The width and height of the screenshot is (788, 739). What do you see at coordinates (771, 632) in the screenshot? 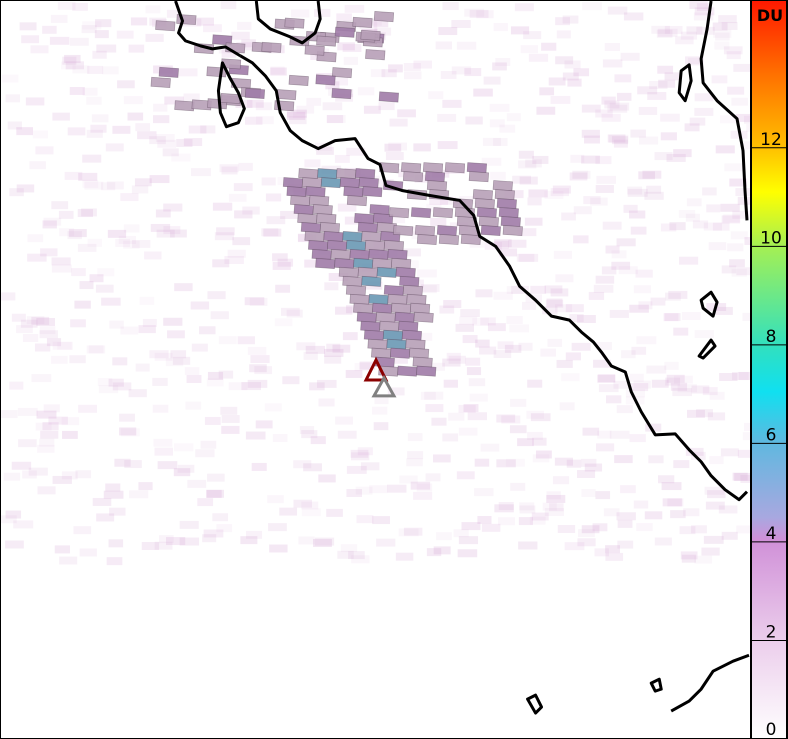
I see `colorbar-tick-label: 2` at bounding box center [771, 632].